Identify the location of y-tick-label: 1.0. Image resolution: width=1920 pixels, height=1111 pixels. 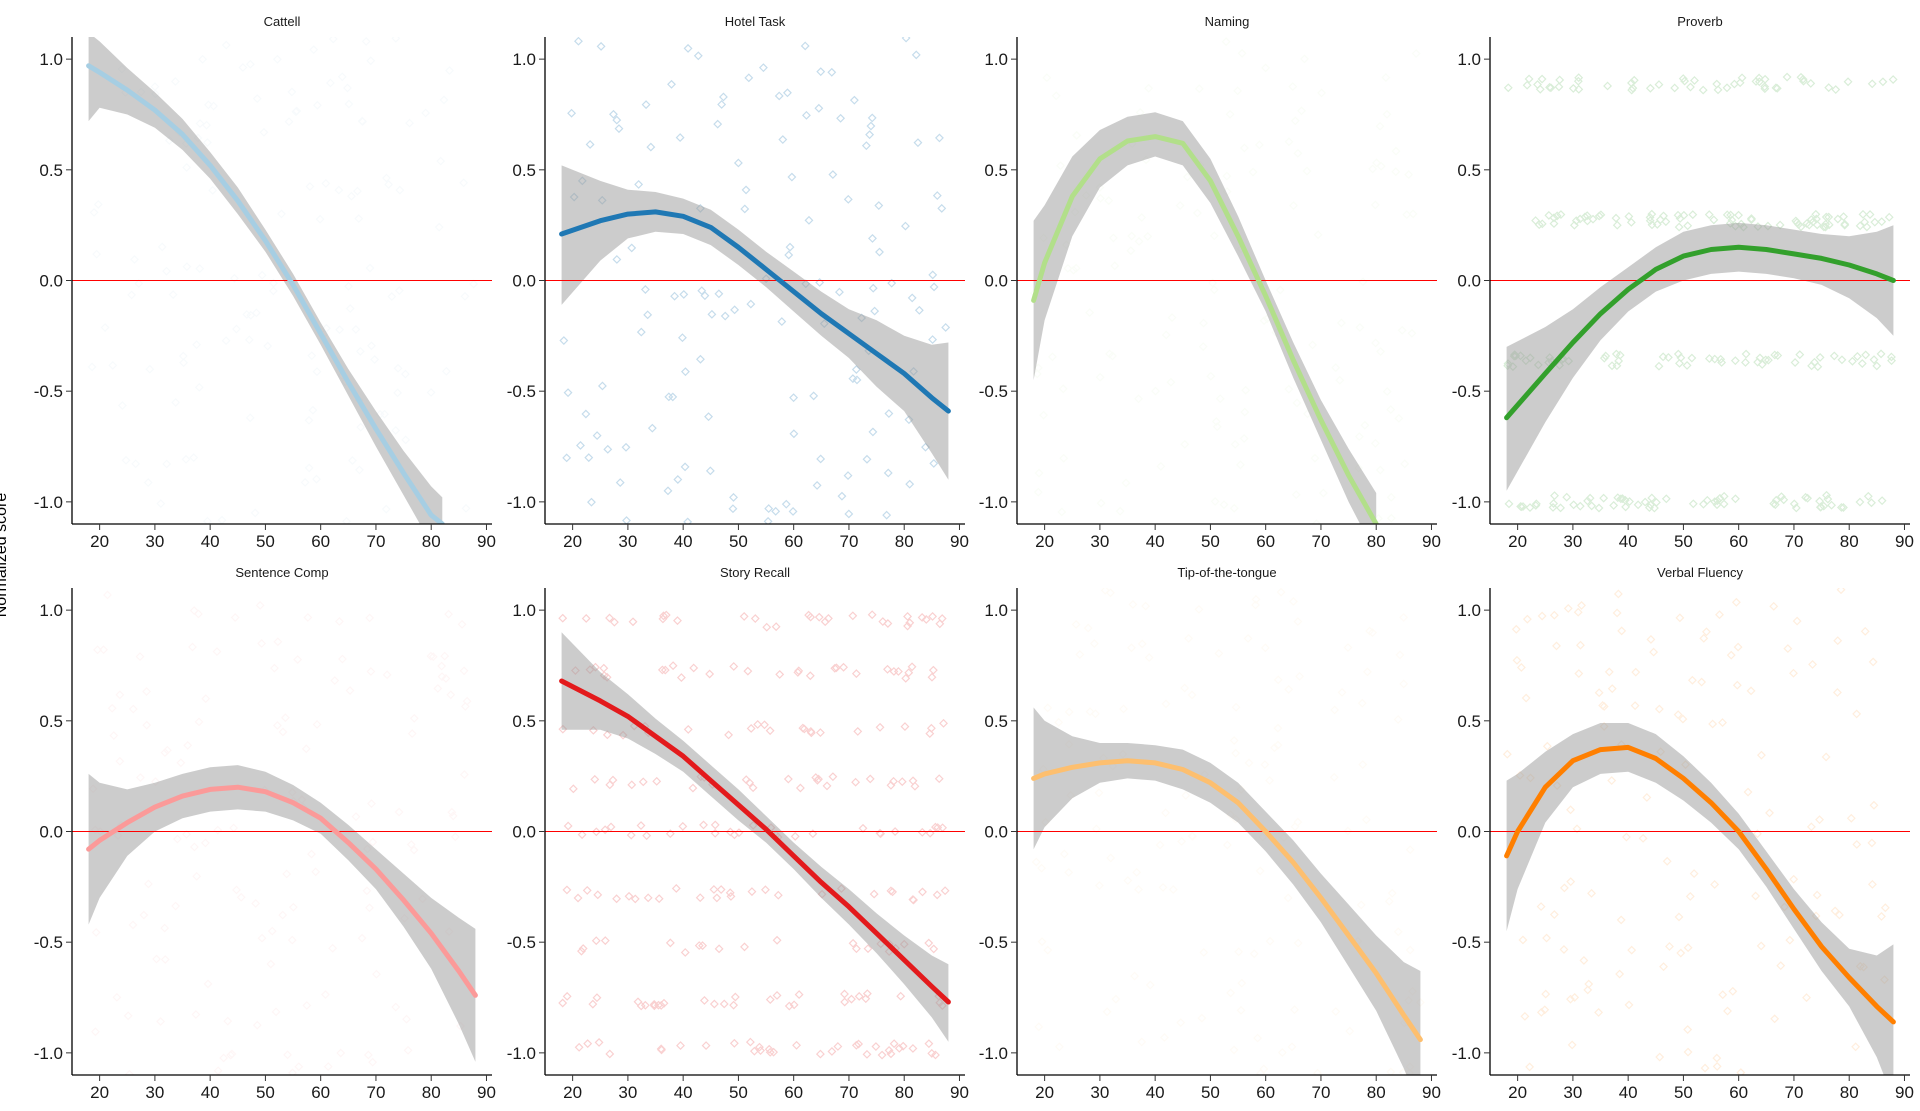
(524, 59).